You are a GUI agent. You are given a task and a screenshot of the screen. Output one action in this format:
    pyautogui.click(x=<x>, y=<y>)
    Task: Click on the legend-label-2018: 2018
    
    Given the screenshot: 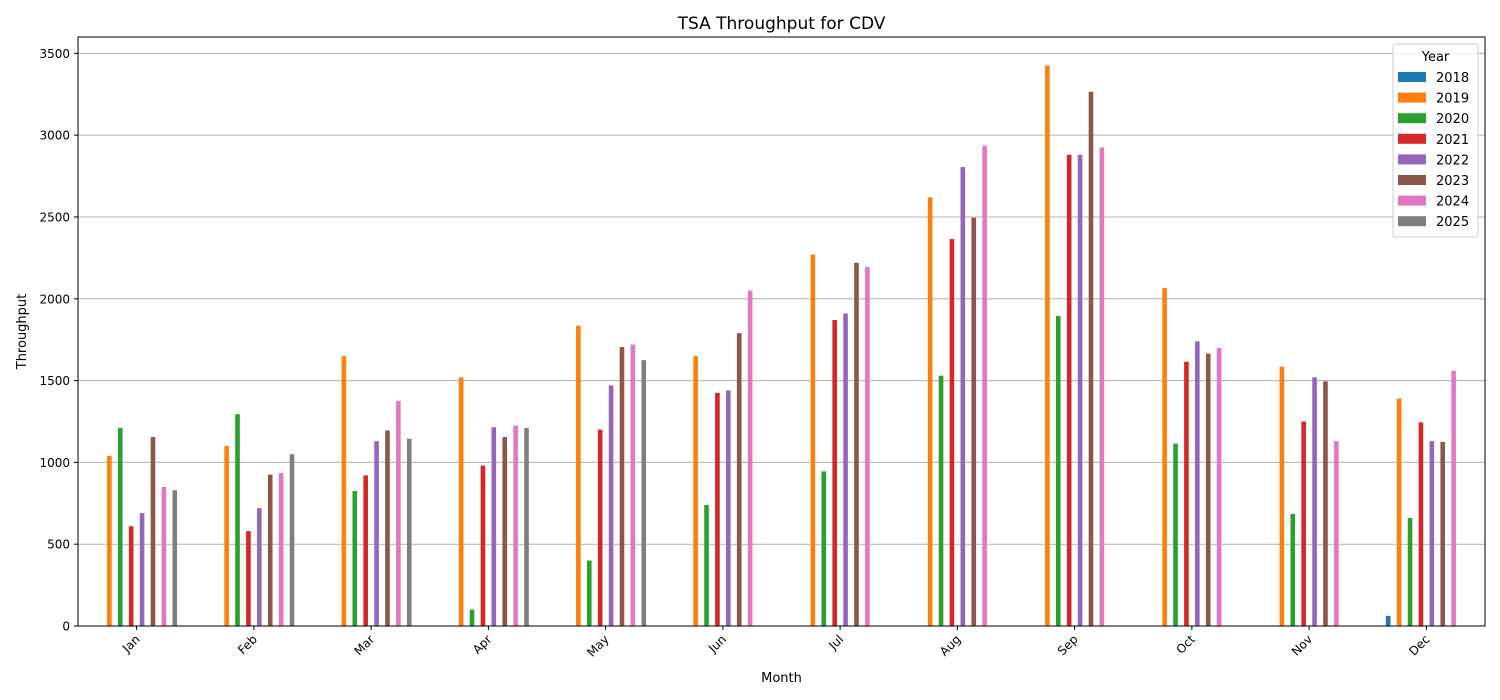 What is the action you would take?
    pyautogui.click(x=1452, y=78)
    